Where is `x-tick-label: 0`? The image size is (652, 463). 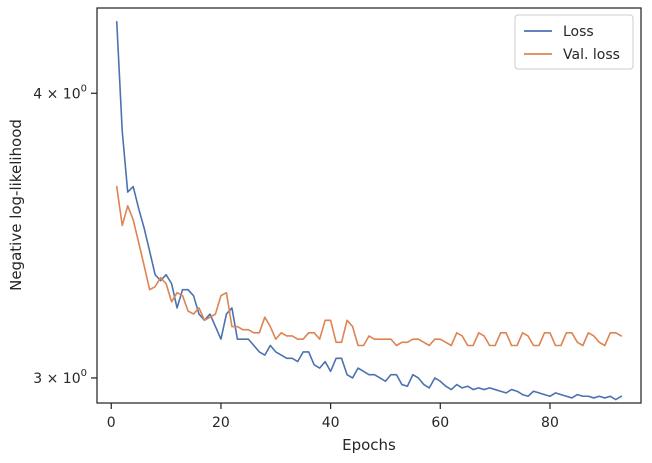 x-tick-label: 0 is located at coordinates (111, 423).